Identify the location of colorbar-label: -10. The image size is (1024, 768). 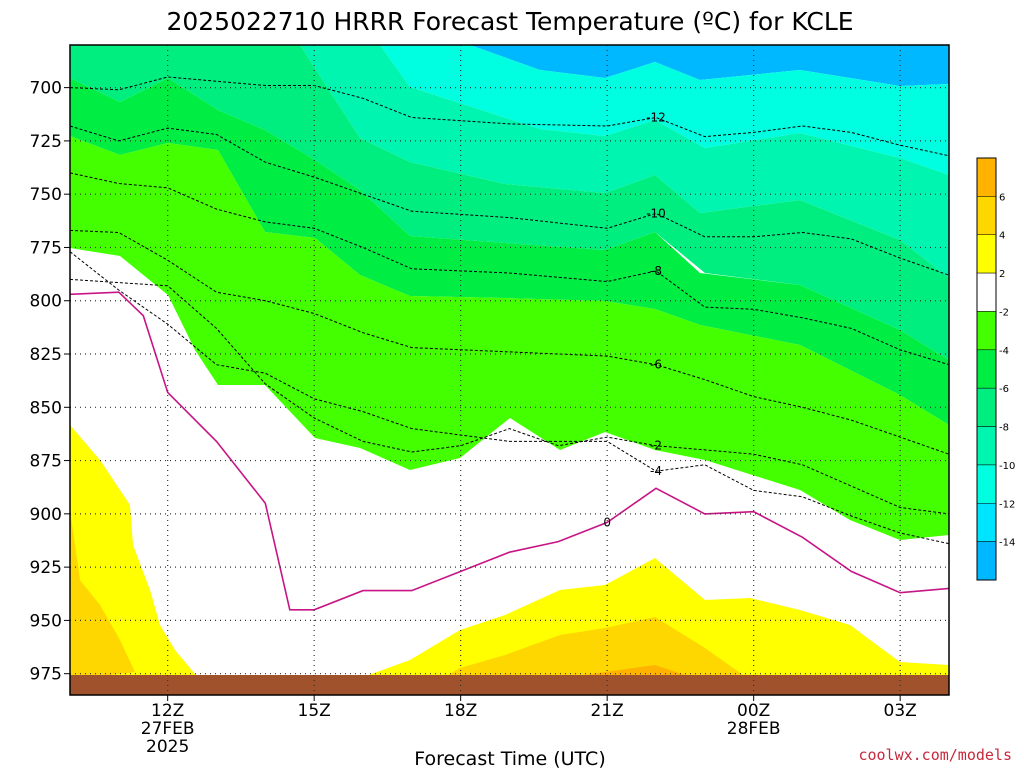
(1007, 466).